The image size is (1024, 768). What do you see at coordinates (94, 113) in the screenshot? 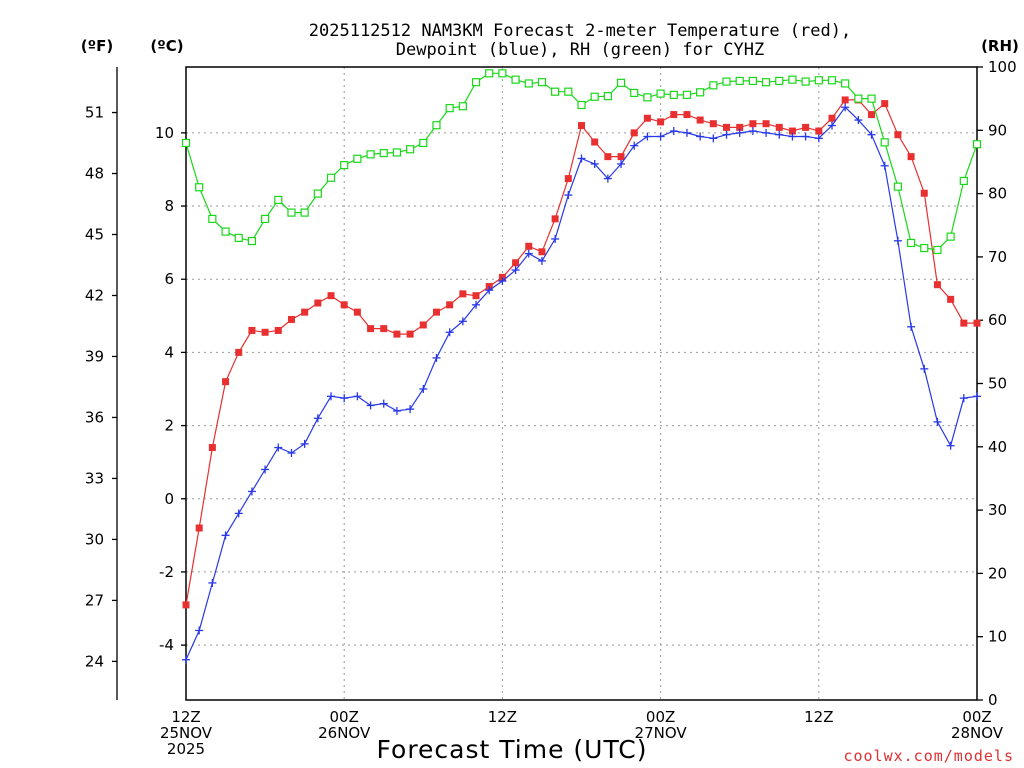
I see `fahrenheit-tick-label: 51` at bounding box center [94, 113].